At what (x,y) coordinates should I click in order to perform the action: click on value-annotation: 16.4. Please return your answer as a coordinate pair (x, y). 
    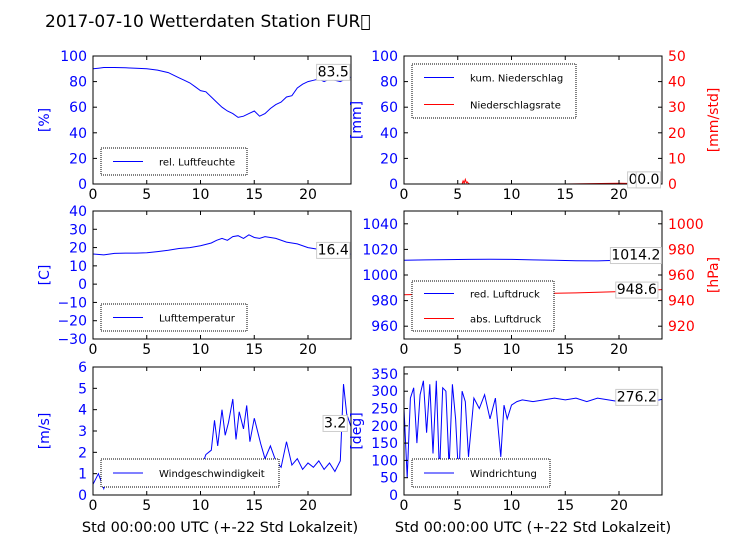
    Looking at the image, I should click on (333, 250).